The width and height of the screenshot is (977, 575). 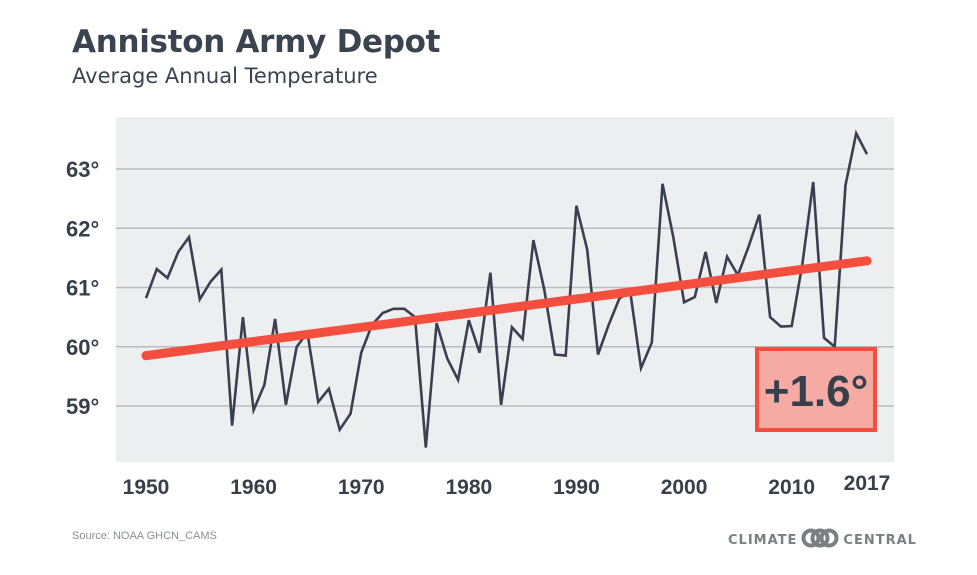 I want to click on y-tick-label: 60°, so click(x=82, y=347).